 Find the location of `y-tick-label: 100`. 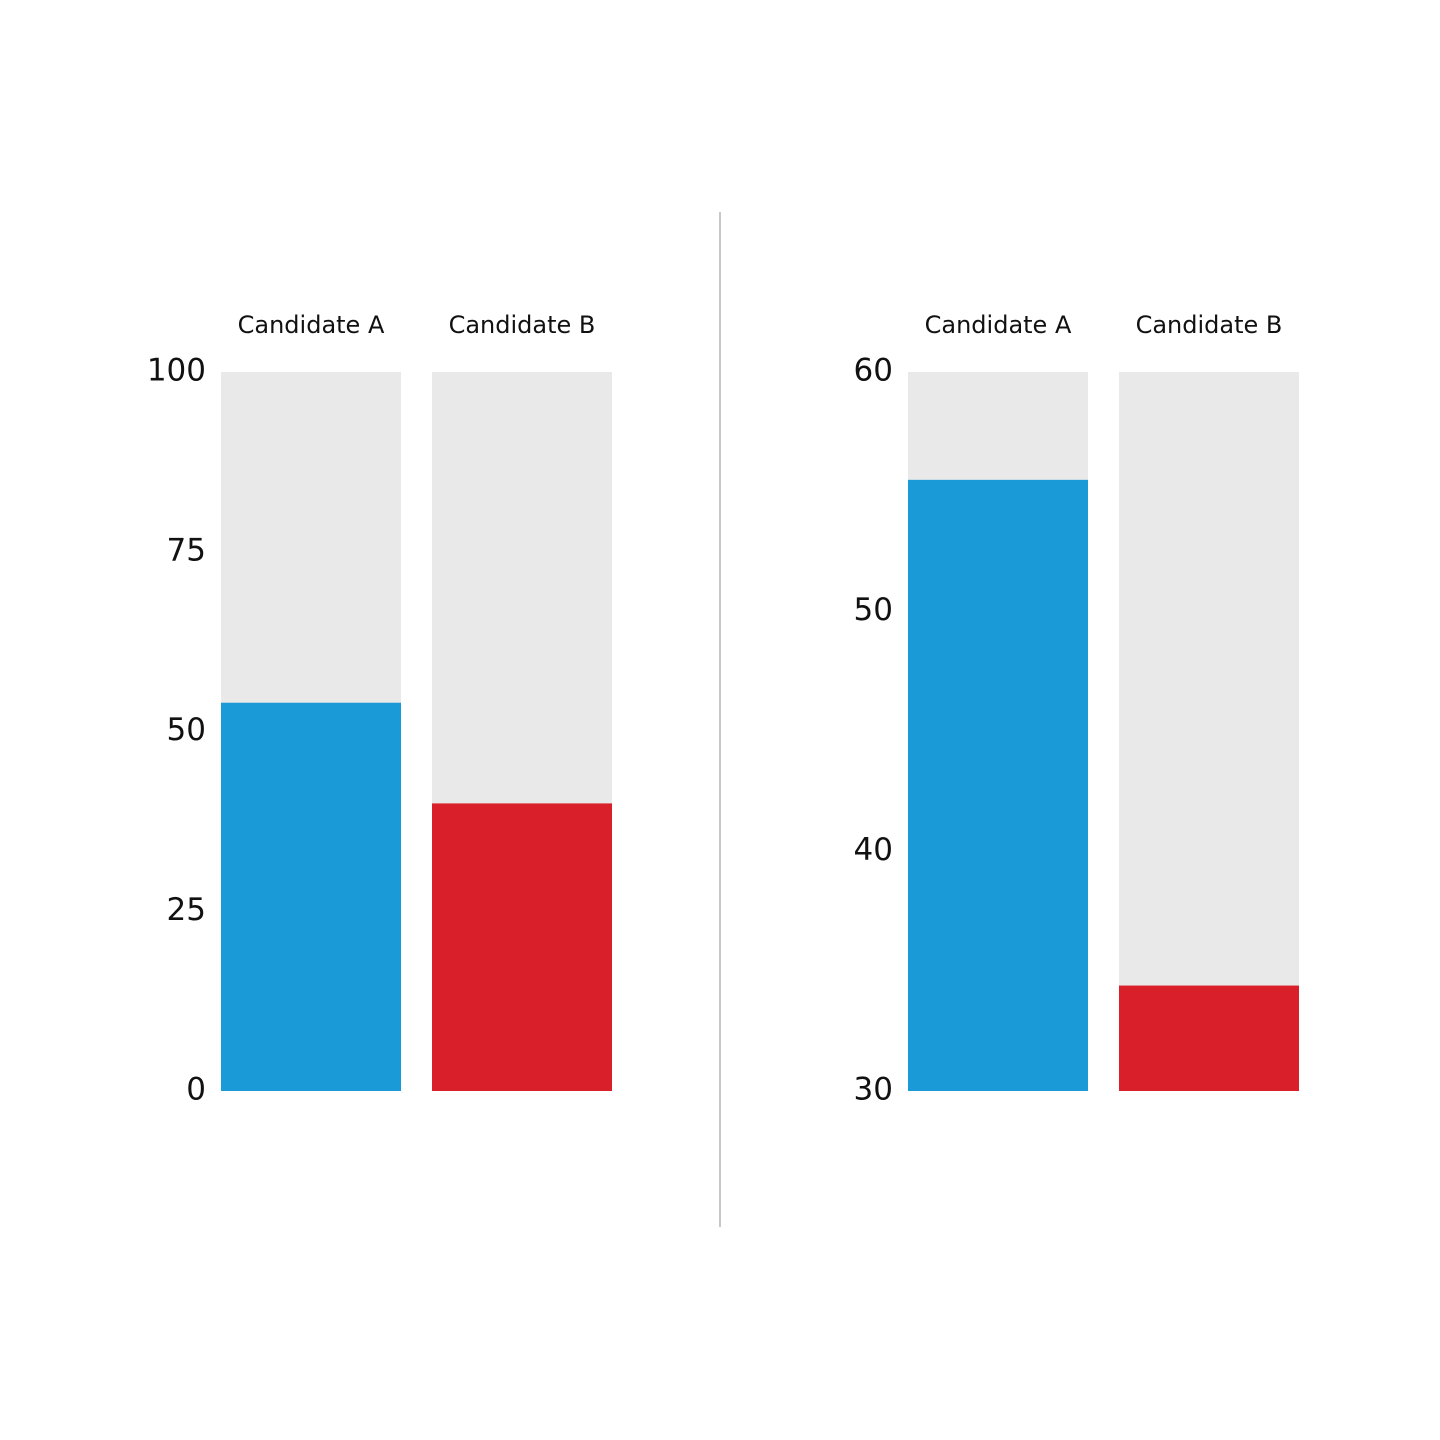

y-tick-label: 100 is located at coordinates (176, 371).